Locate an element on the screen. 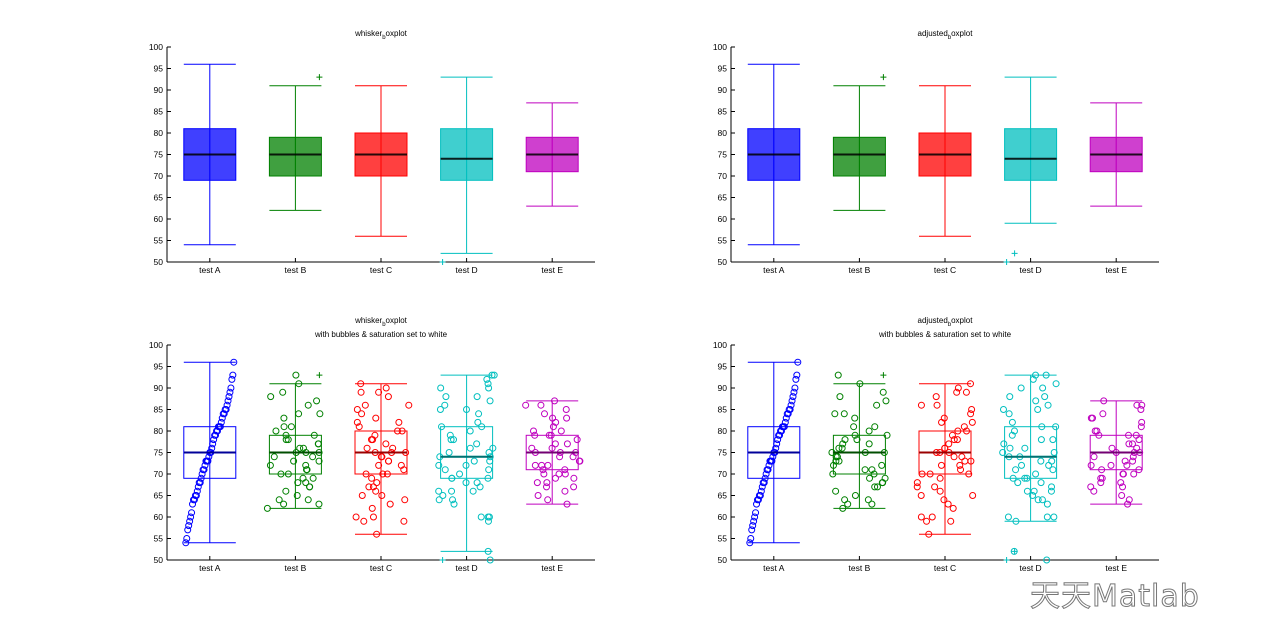 The height and width of the screenshot is (635, 1280). y-tick-label: 95 is located at coordinates (723, 367).